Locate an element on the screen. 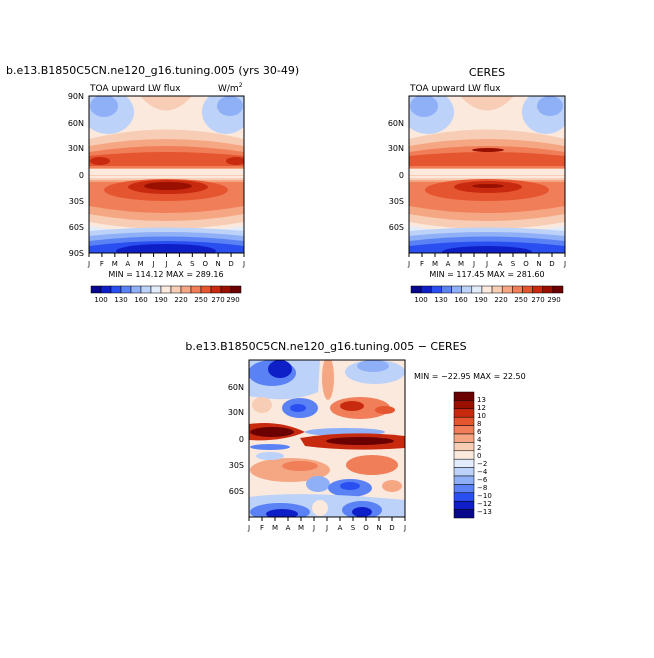  diff-x-tick-1: F is located at coordinates (262, 528).